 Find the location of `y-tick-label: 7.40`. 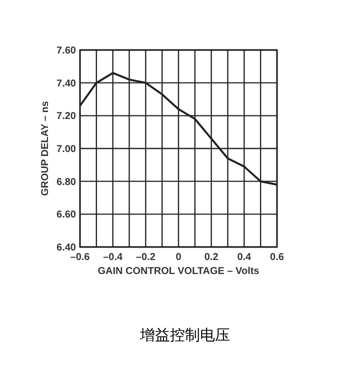

y-tick-label: 7.40 is located at coordinates (66, 84).